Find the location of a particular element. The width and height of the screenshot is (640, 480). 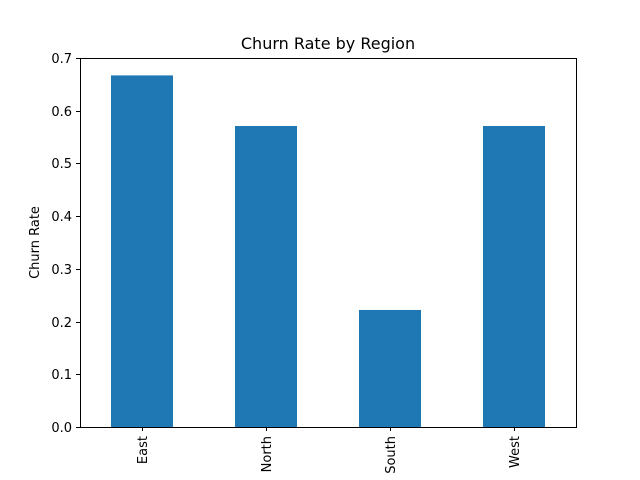

y-tick-label: 0.2 is located at coordinates (61, 323).